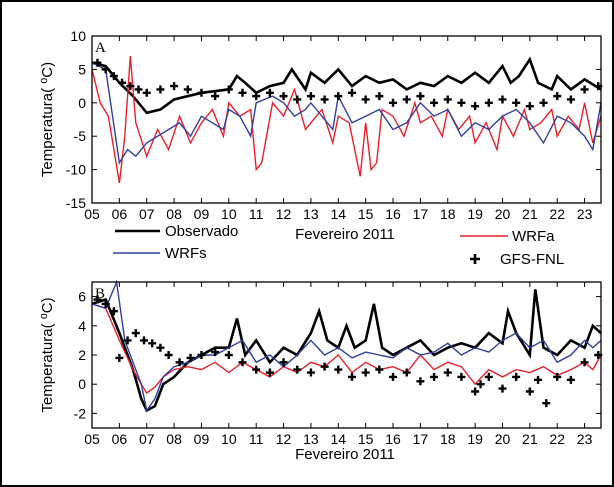  I want to click on y-tick-label: 10, so click(78, 36).